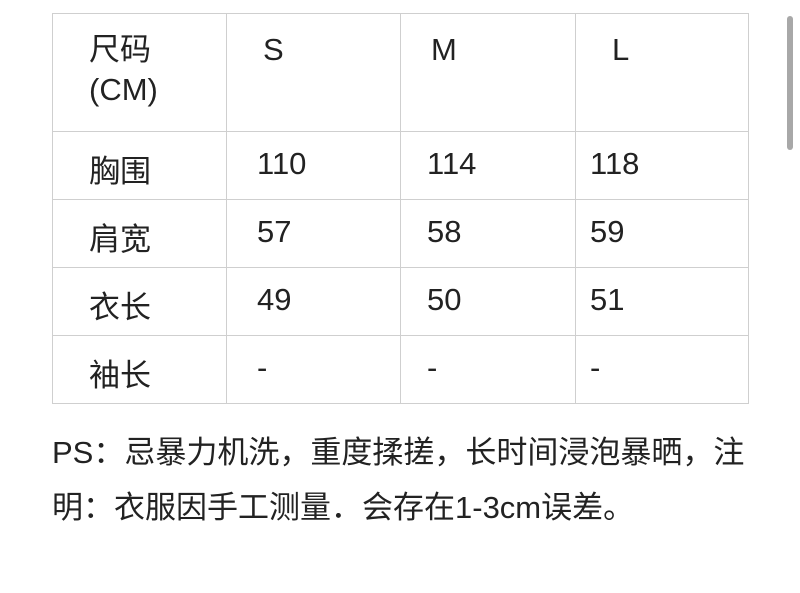  What do you see at coordinates (313, 233) in the screenshot?
I see `table-cell: 57` at bounding box center [313, 233].